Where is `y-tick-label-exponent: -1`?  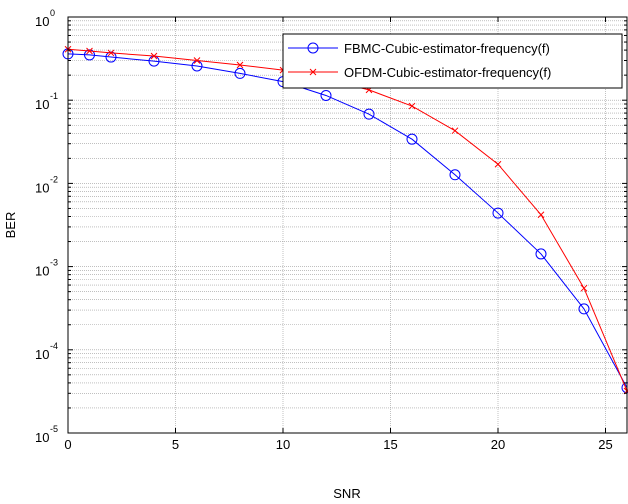
y-tick-label-exponent: -1 is located at coordinates (54, 96).